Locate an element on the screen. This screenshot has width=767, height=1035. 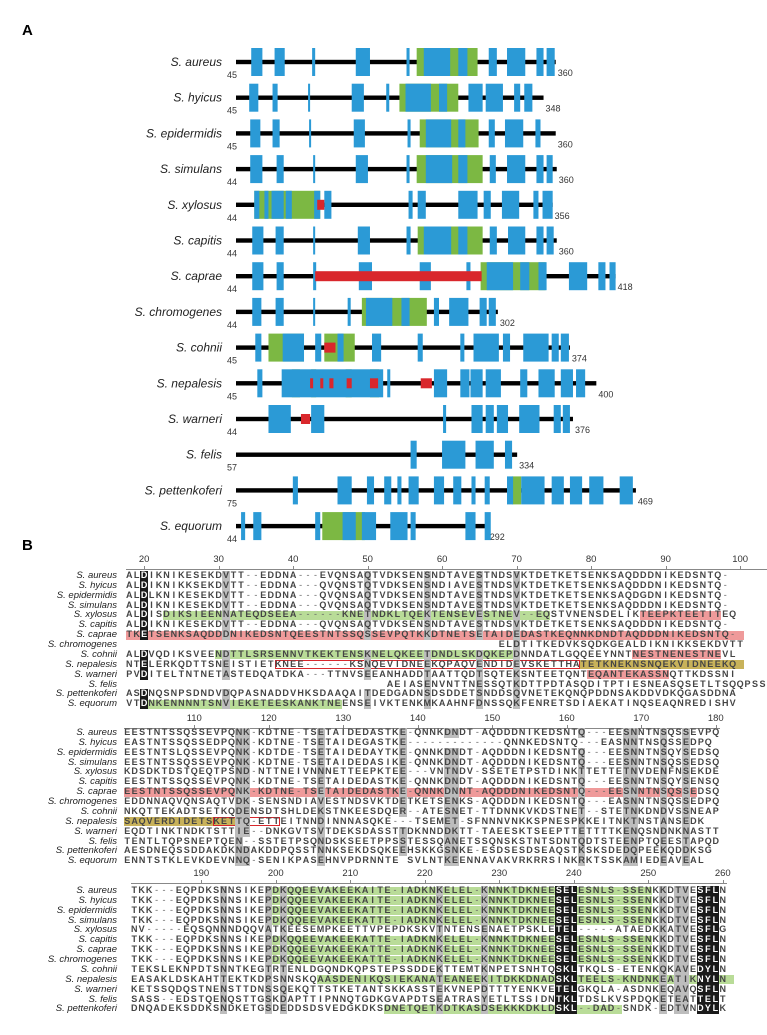
residue: L is located at coordinates (715, 989).